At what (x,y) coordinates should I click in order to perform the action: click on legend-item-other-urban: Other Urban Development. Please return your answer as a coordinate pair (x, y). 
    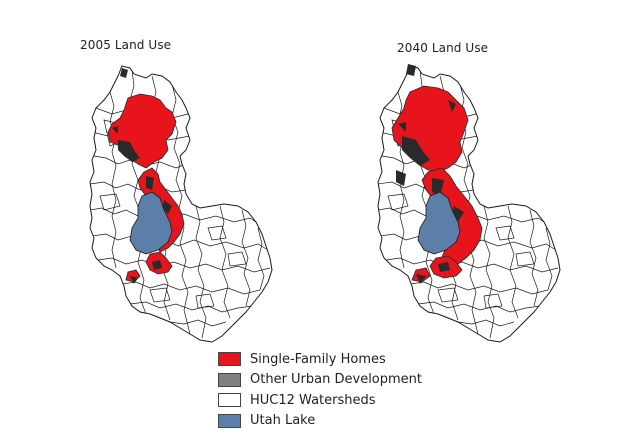
    Looking at the image, I should click on (320, 380).